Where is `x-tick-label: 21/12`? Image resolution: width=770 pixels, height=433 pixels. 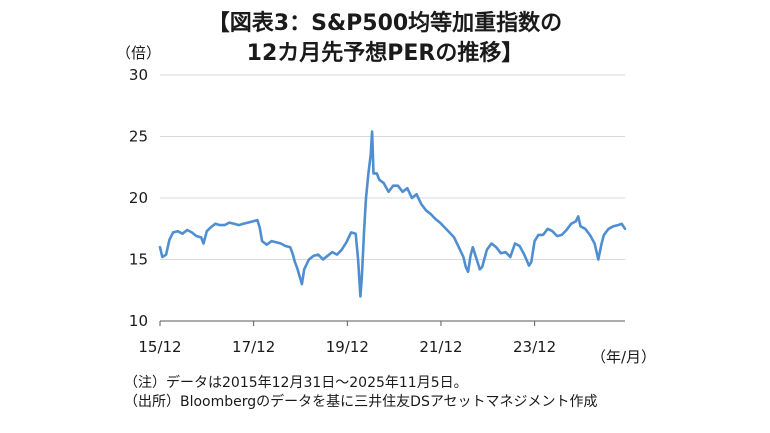
x-tick-label: 21/12 is located at coordinates (440, 347).